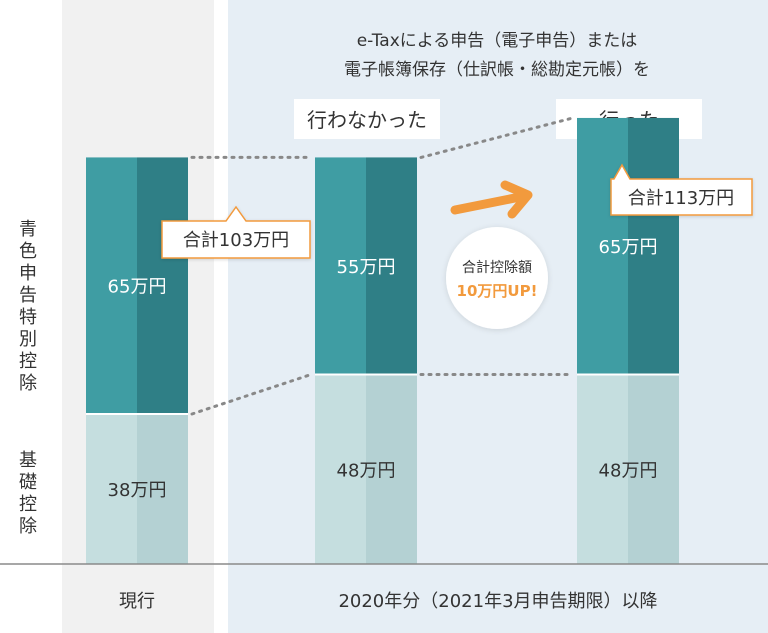  What do you see at coordinates (28, 317) in the screenshot?
I see `ylabel-top-char-4: 特` at bounding box center [28, 317].